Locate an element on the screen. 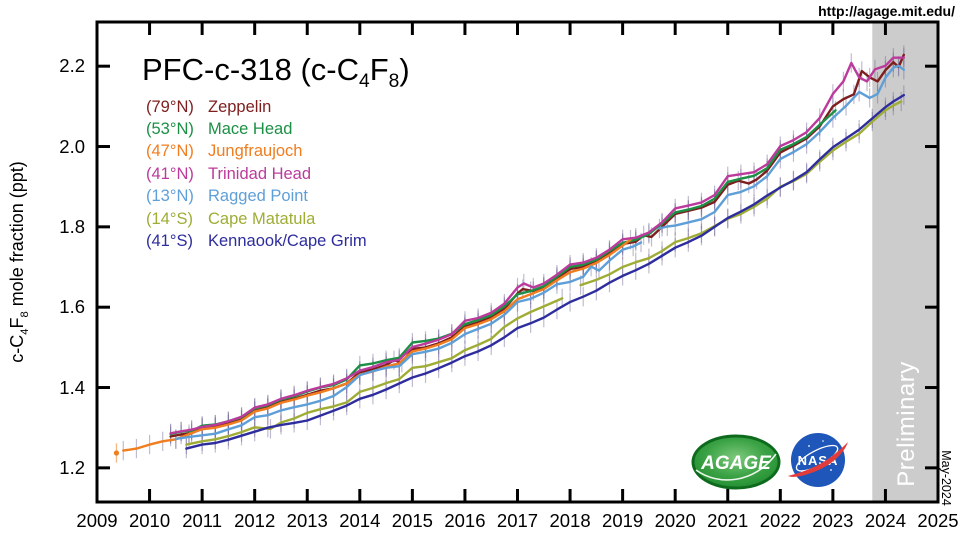 The image size is (960, 542). agage-logo-text: AGAGE is located at coordinates (736, 463).